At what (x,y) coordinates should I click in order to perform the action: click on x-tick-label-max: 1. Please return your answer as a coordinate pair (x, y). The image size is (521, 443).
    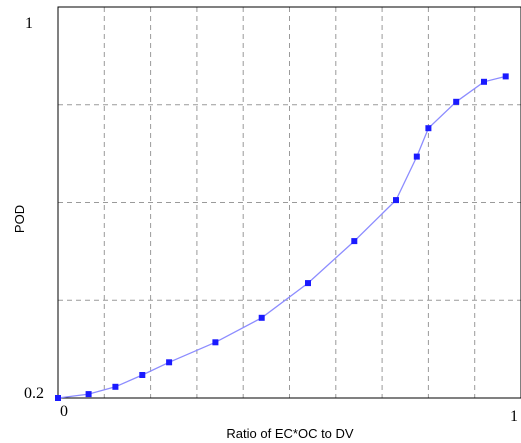
    Looking at the image, I should click on (514, 416).